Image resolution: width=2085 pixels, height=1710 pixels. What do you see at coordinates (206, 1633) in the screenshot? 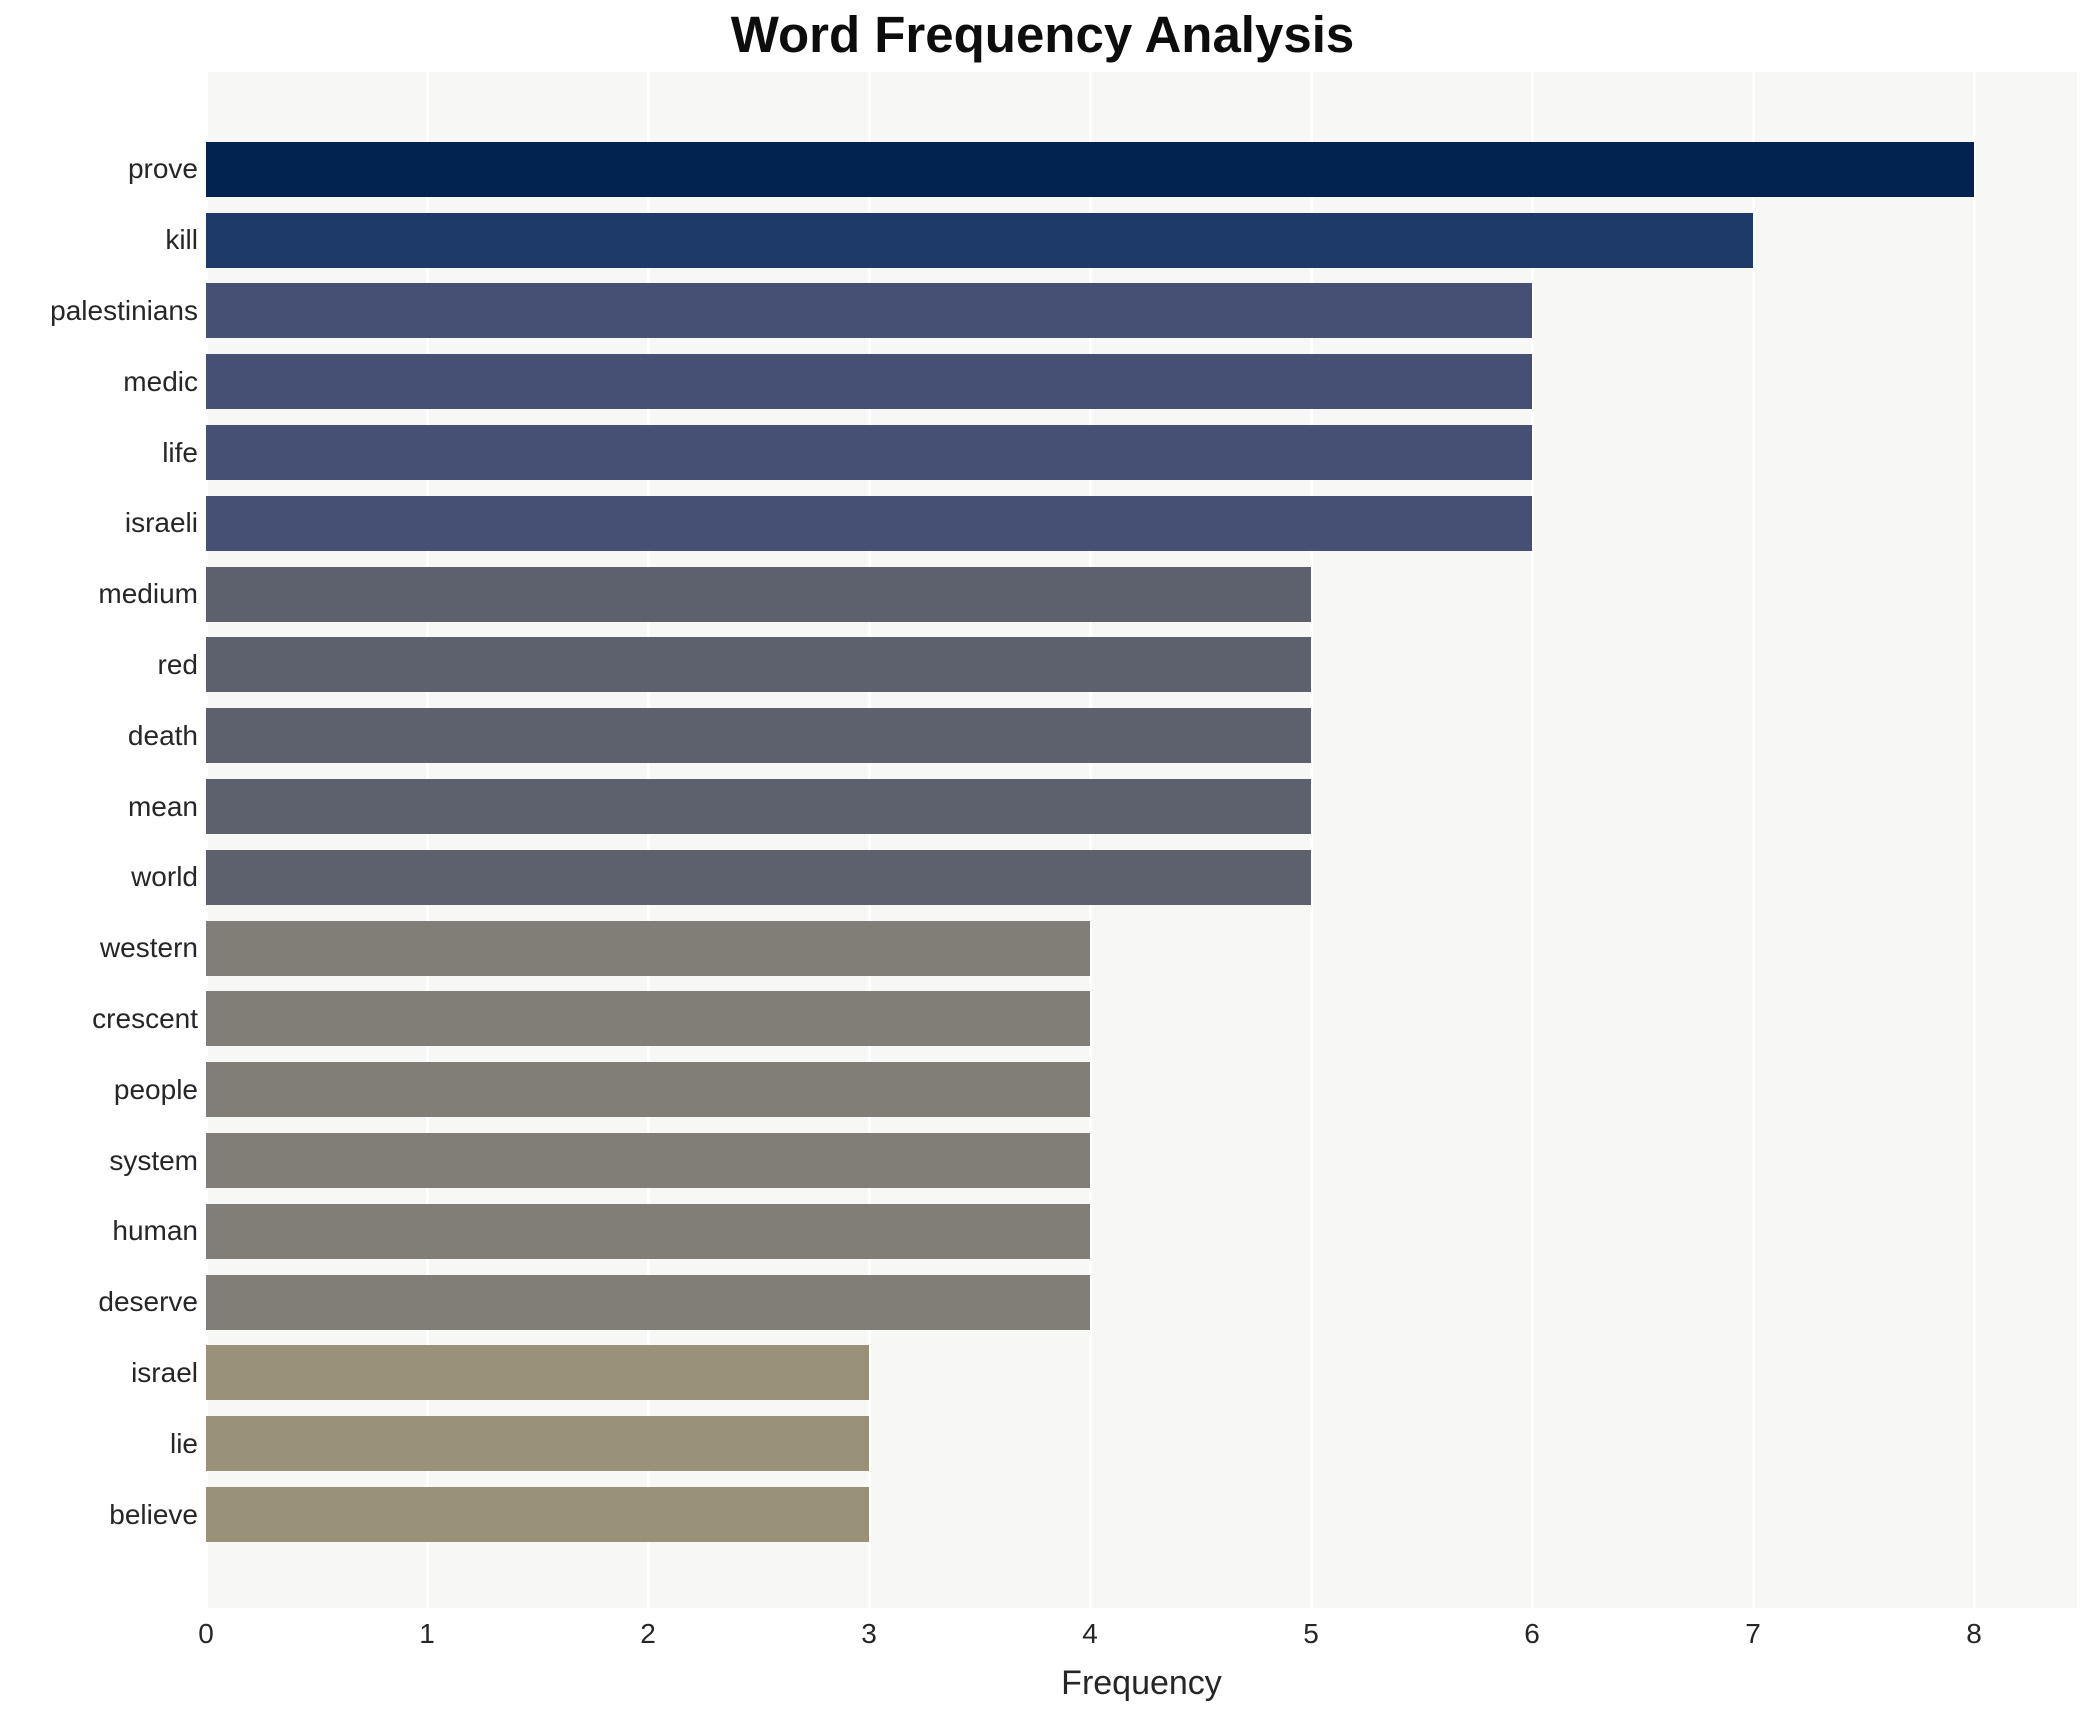
I see `x-tick-label: 0` at bounding box center [206, 1633].